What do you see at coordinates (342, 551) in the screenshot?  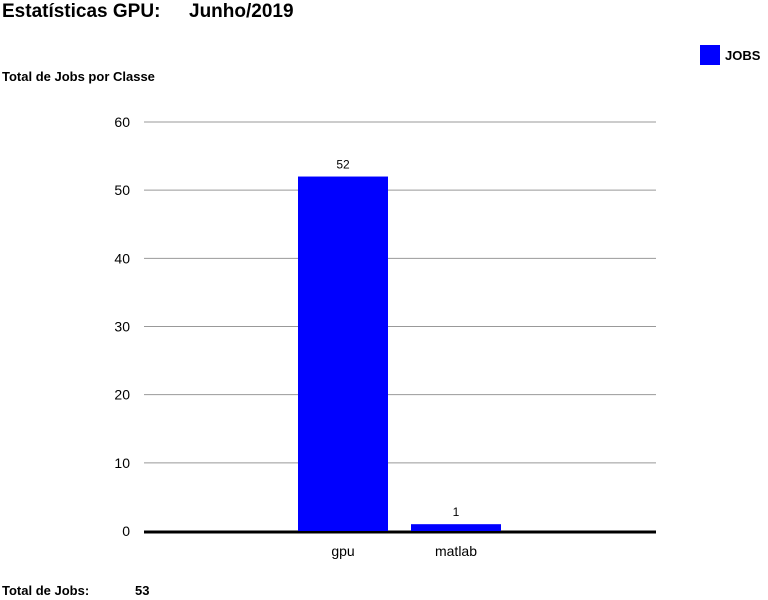 I see `x-tick-label: gpu` at bounding box center [342, 551].